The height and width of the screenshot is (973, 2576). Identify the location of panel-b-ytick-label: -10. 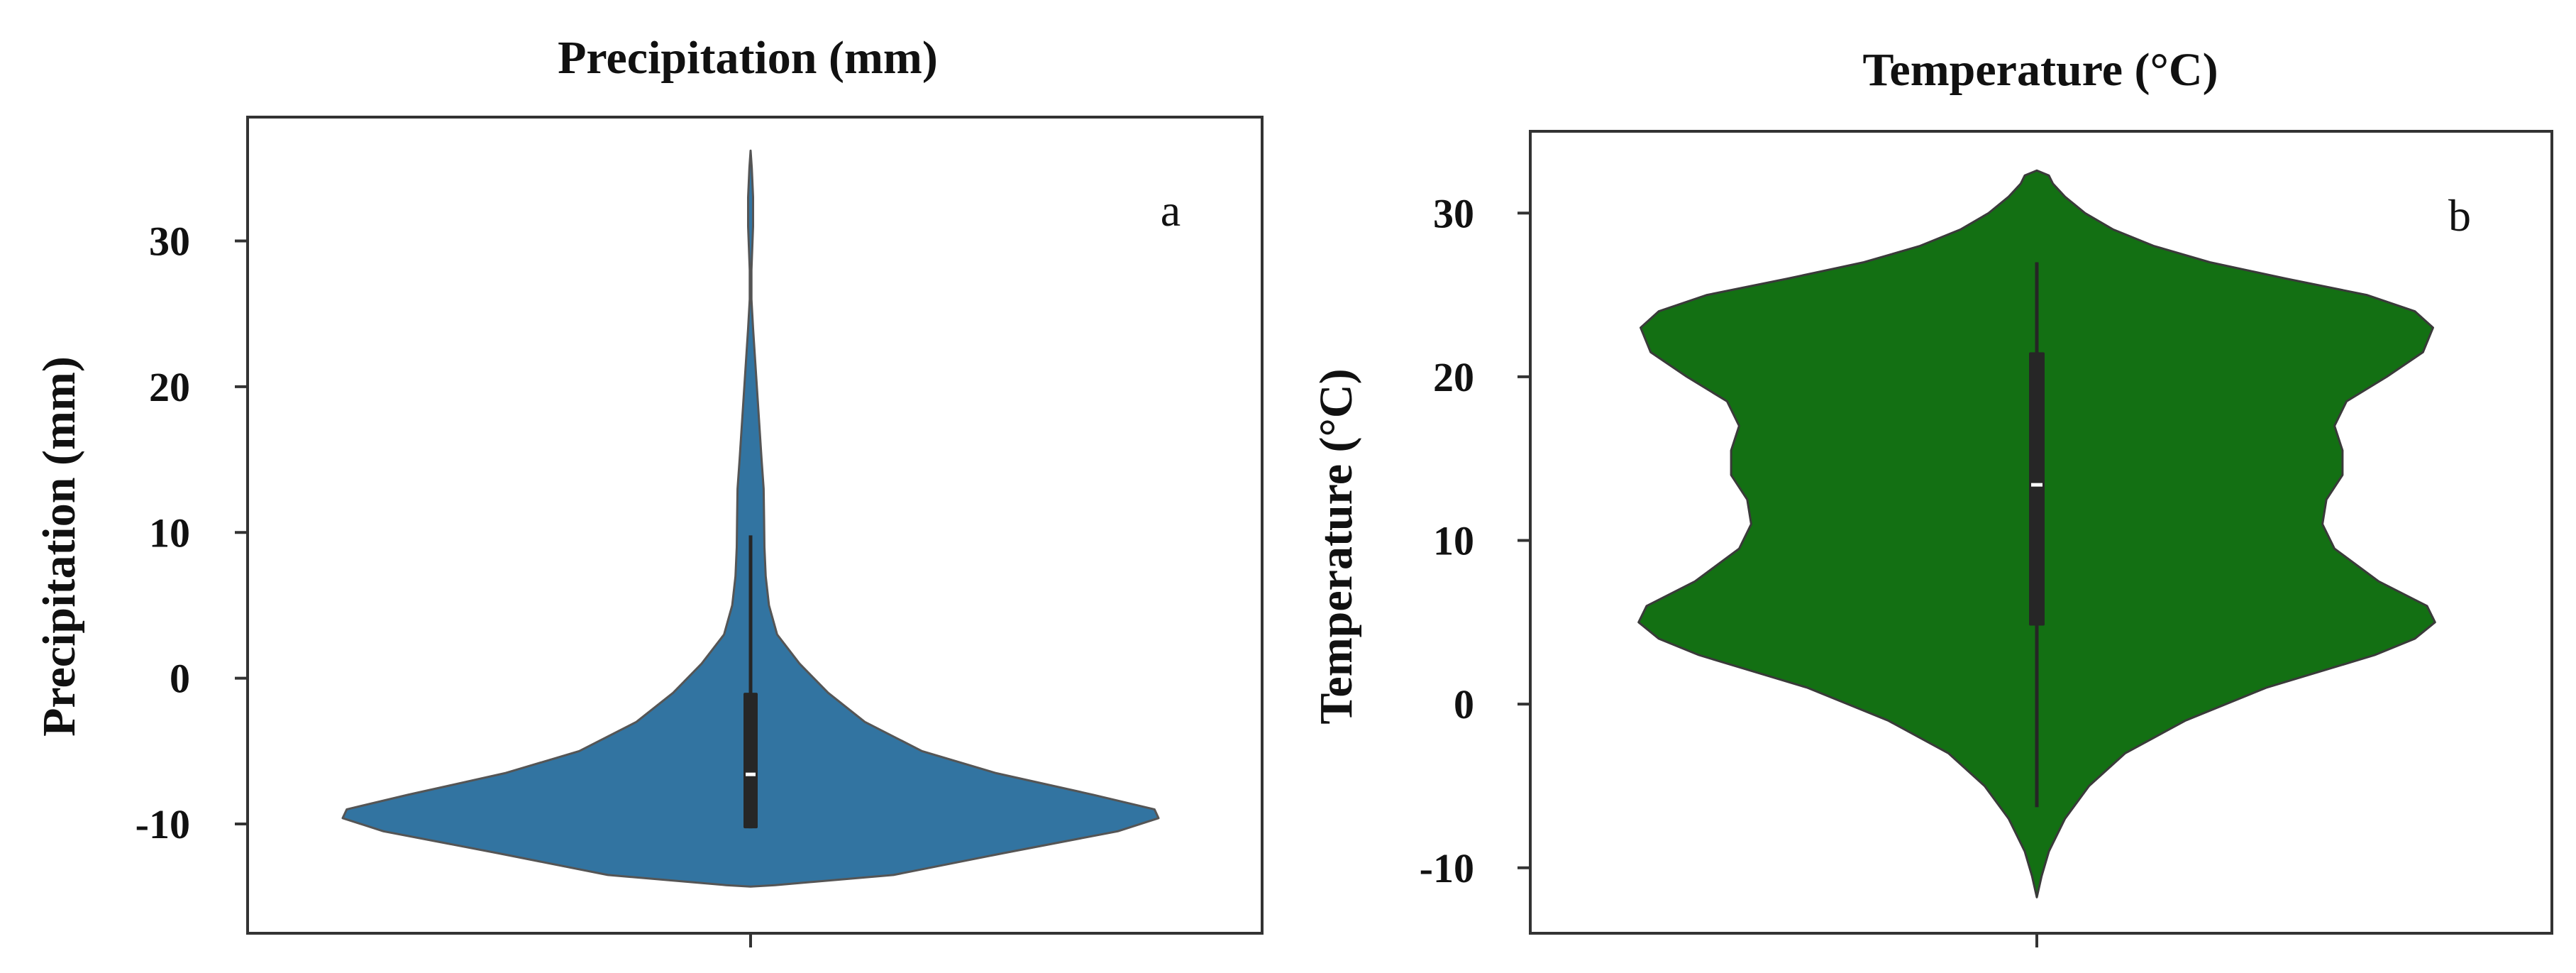
(1447, 868).